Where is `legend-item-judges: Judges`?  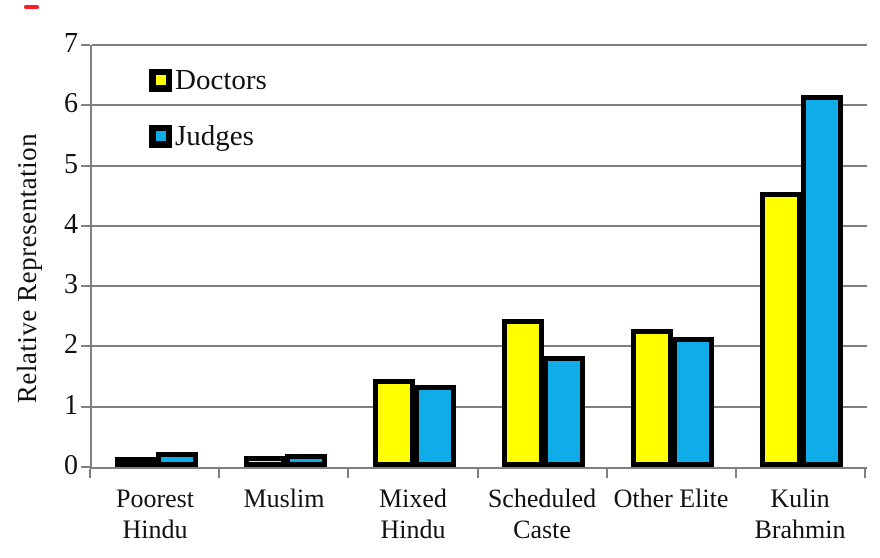
legend-item-judges: Judges is located at coordinates (208, 136).